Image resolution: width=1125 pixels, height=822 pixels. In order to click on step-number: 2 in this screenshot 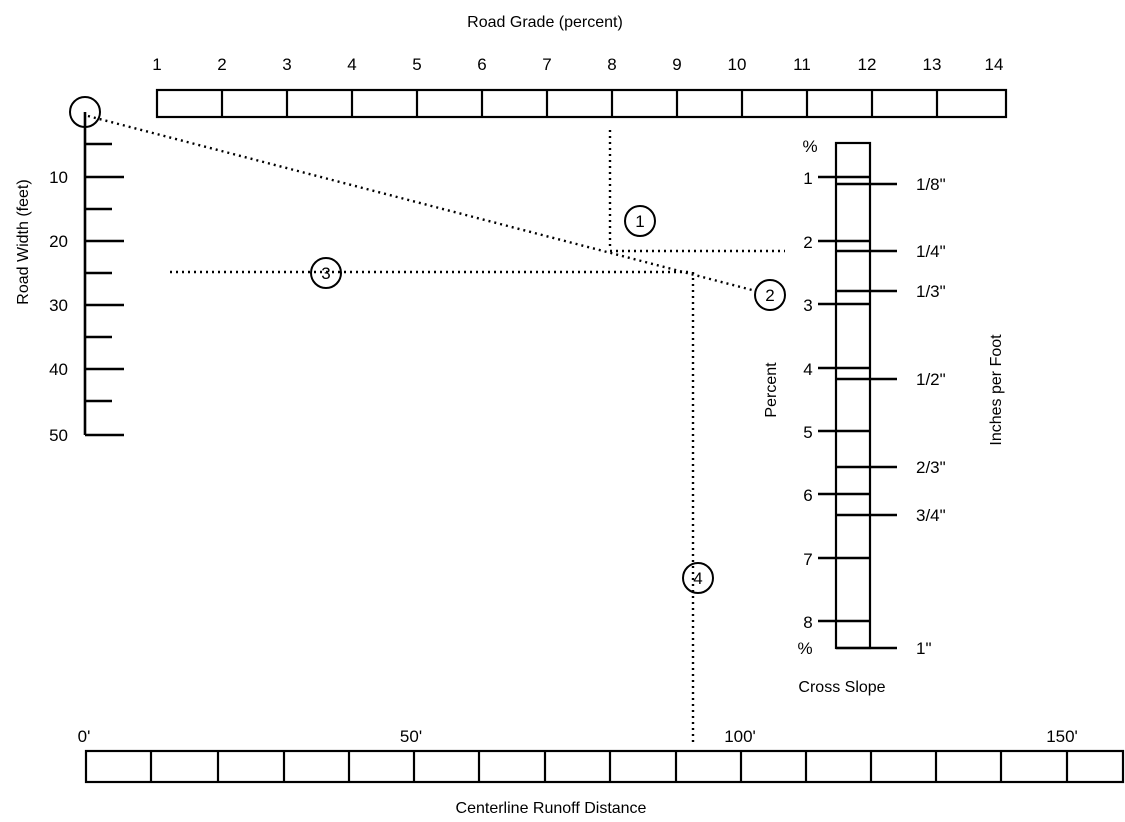, I will do `click(769, 295)`.